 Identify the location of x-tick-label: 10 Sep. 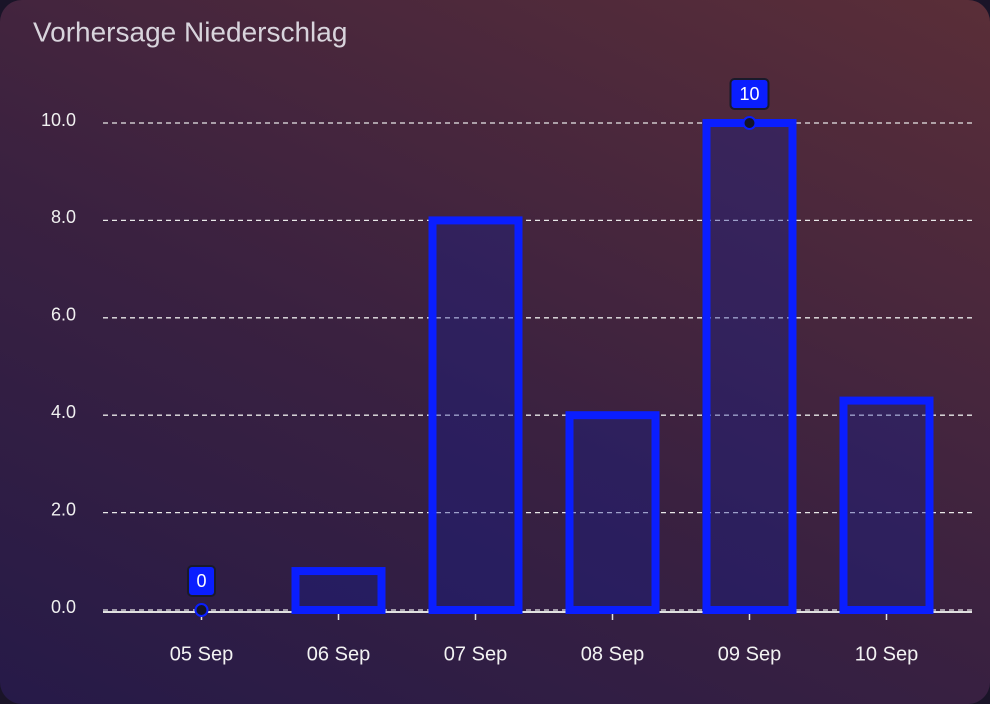
(886, 654).